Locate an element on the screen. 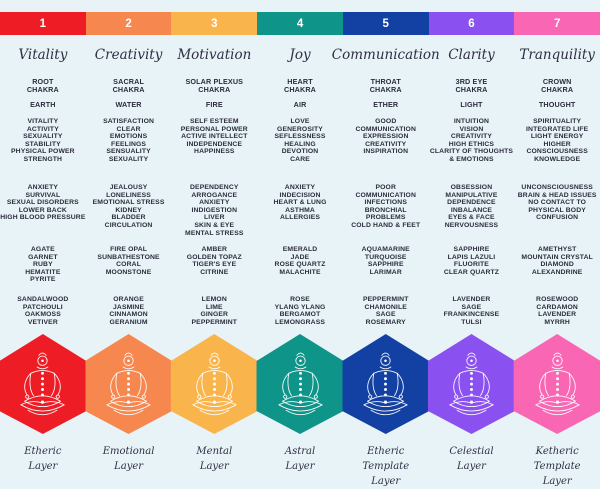 The image size is (600, 489). chakra-element: EARTH is located at coordinates (43, 104).